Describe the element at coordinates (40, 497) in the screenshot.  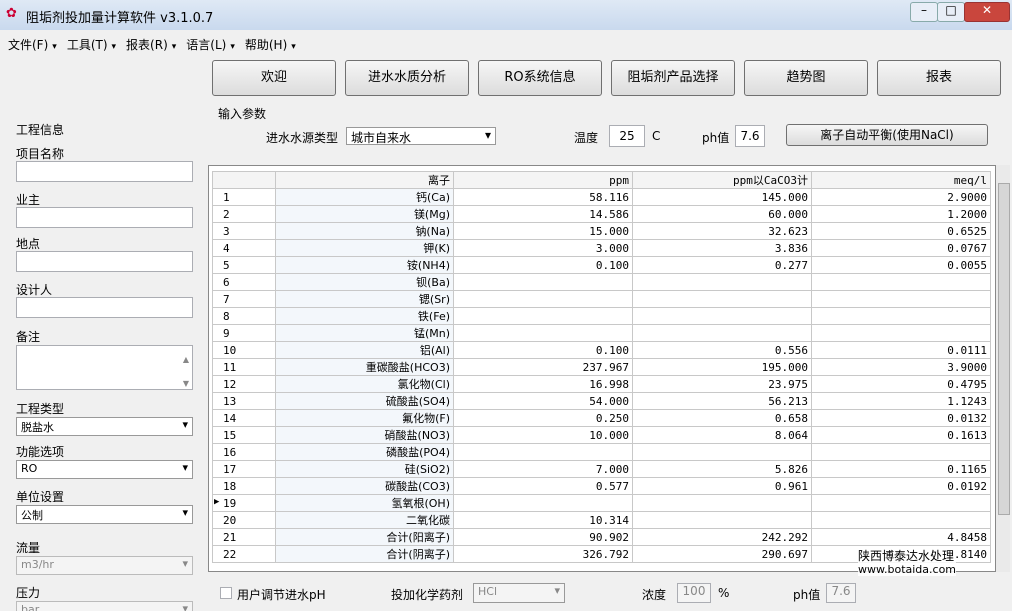
I see `field-label: 单位设置` at that location.